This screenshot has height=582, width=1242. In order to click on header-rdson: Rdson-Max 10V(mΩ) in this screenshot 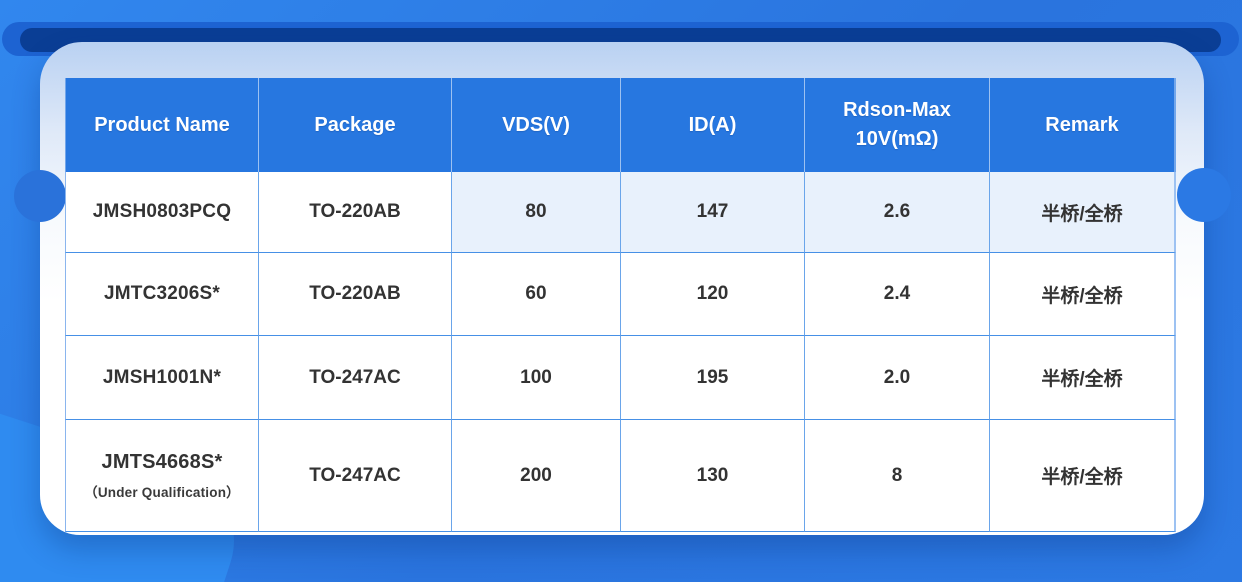, I will do `click(897, 125)`.